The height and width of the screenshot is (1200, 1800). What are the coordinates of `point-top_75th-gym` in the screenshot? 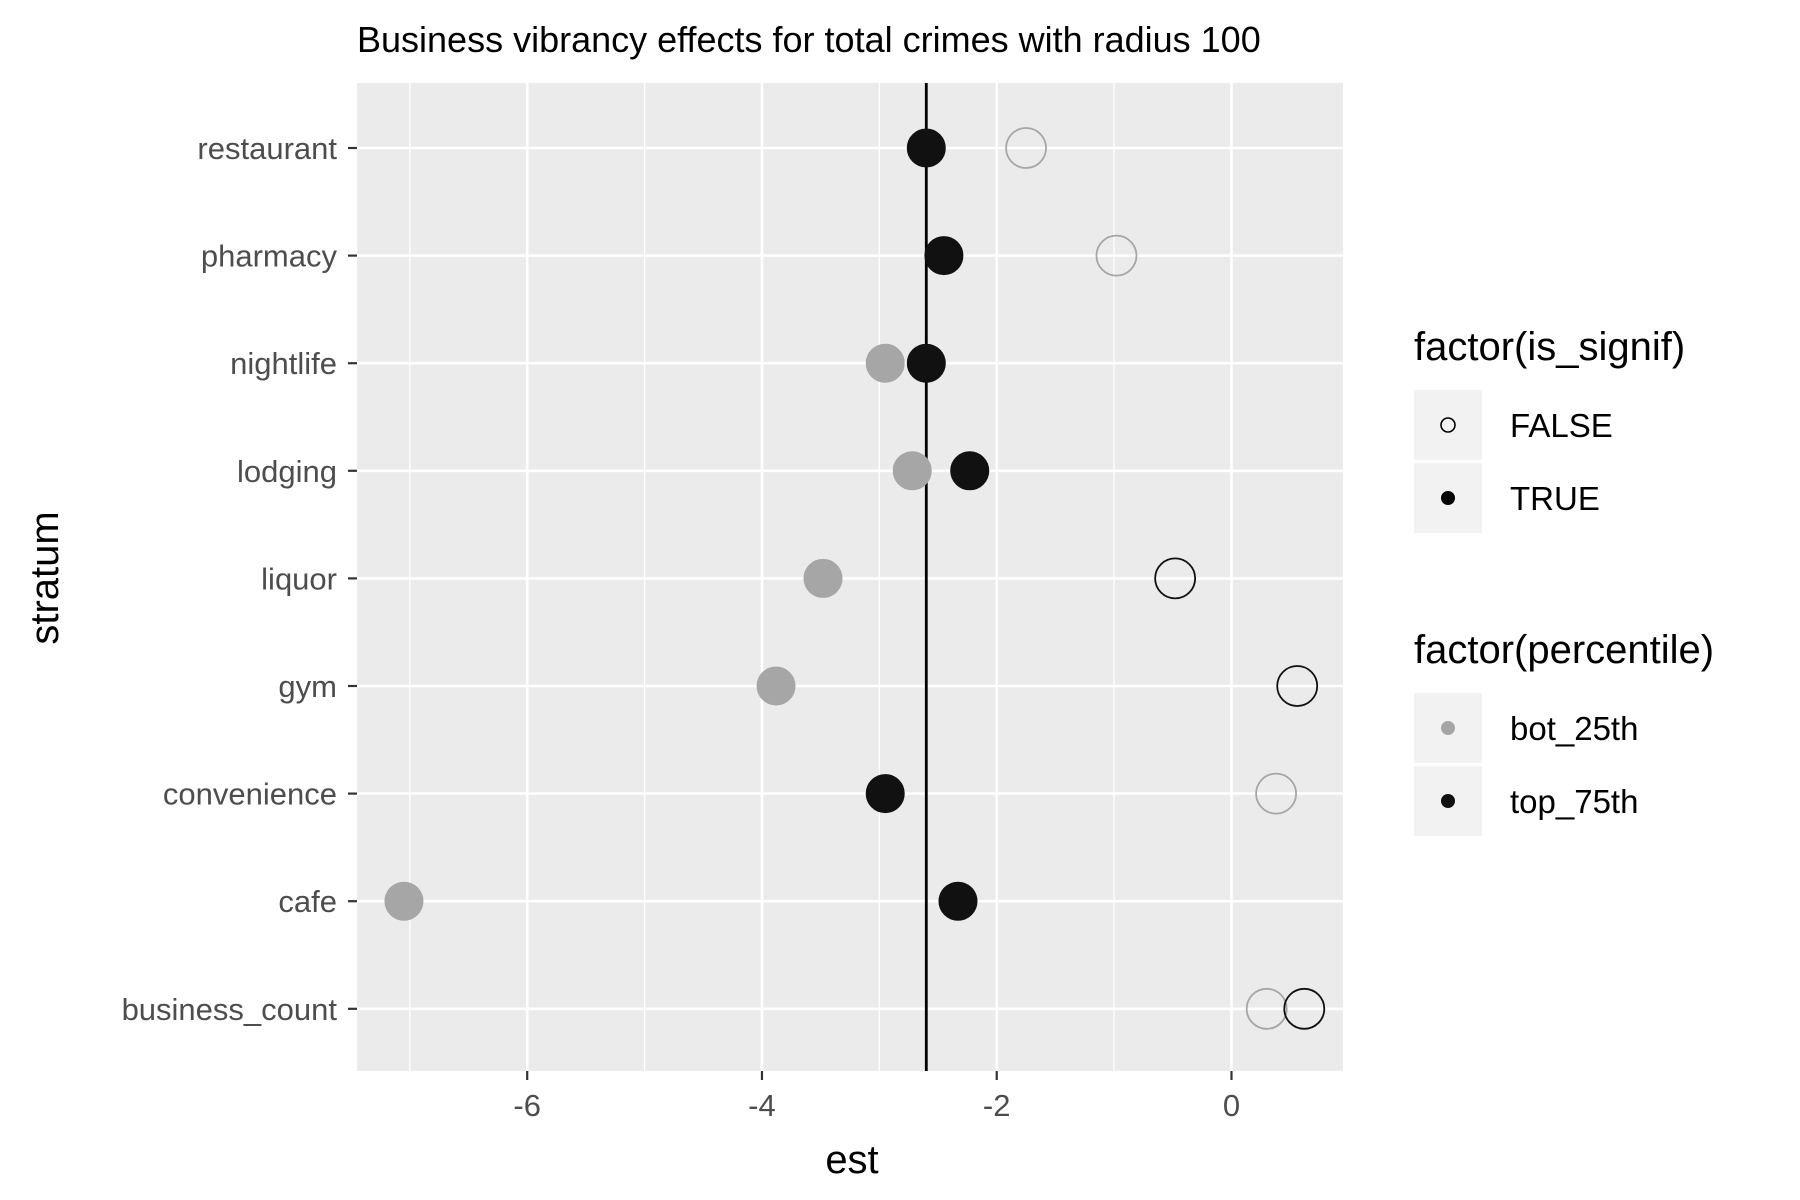 It's located at (1297, 686).